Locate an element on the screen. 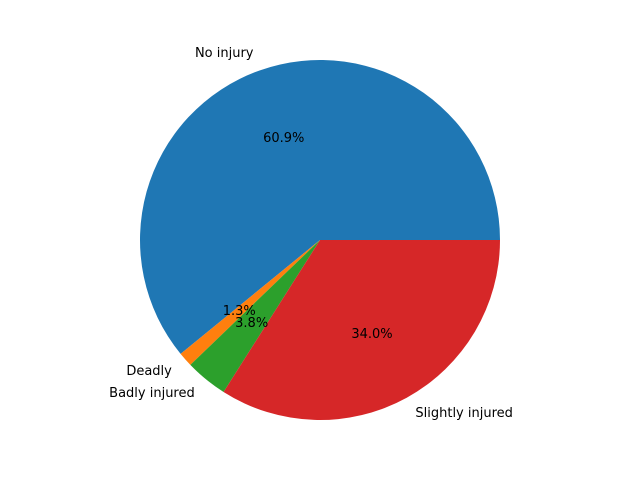 Image resolution: width=640 pixels, height=480 pixels. pct-label-badly-injured: 3.8% is located at coordinates (251, 323).